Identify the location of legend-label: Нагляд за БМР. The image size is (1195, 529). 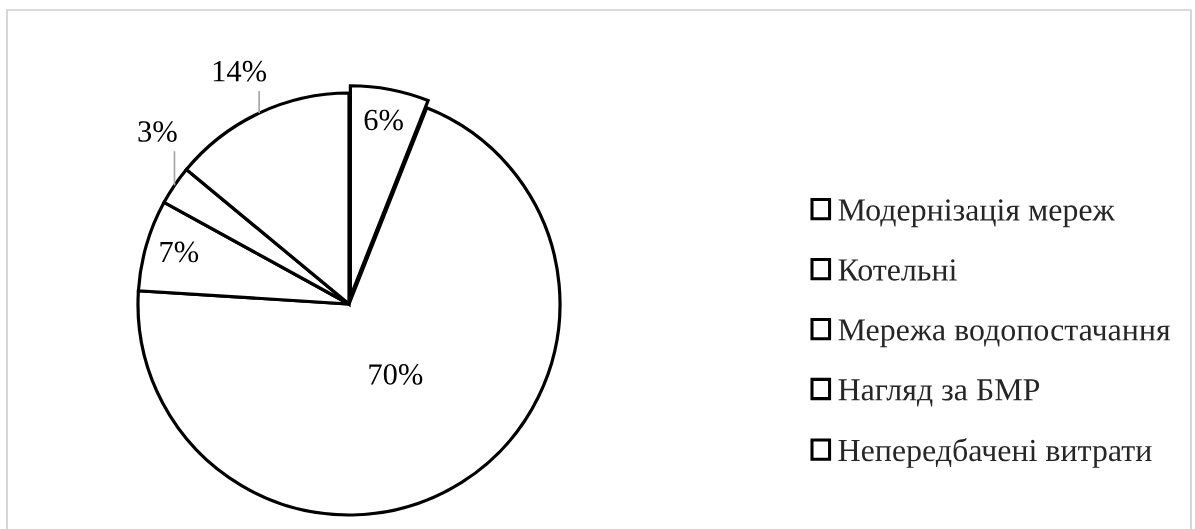
(939, 393).